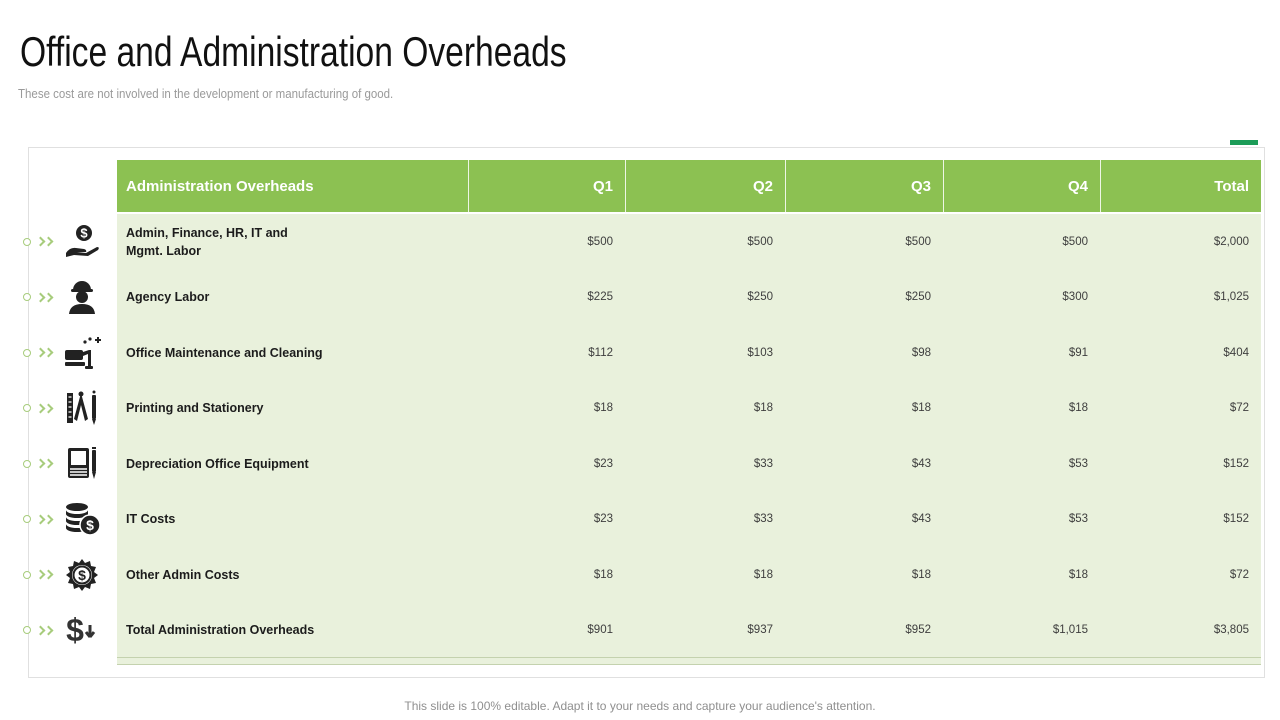 Image resolution: width=1280 pixels, height=720 pixels. Describe the element at coordinates (217, 463) in the screenshot. I see `row-label: Depreciation Office Equipment` at that location.